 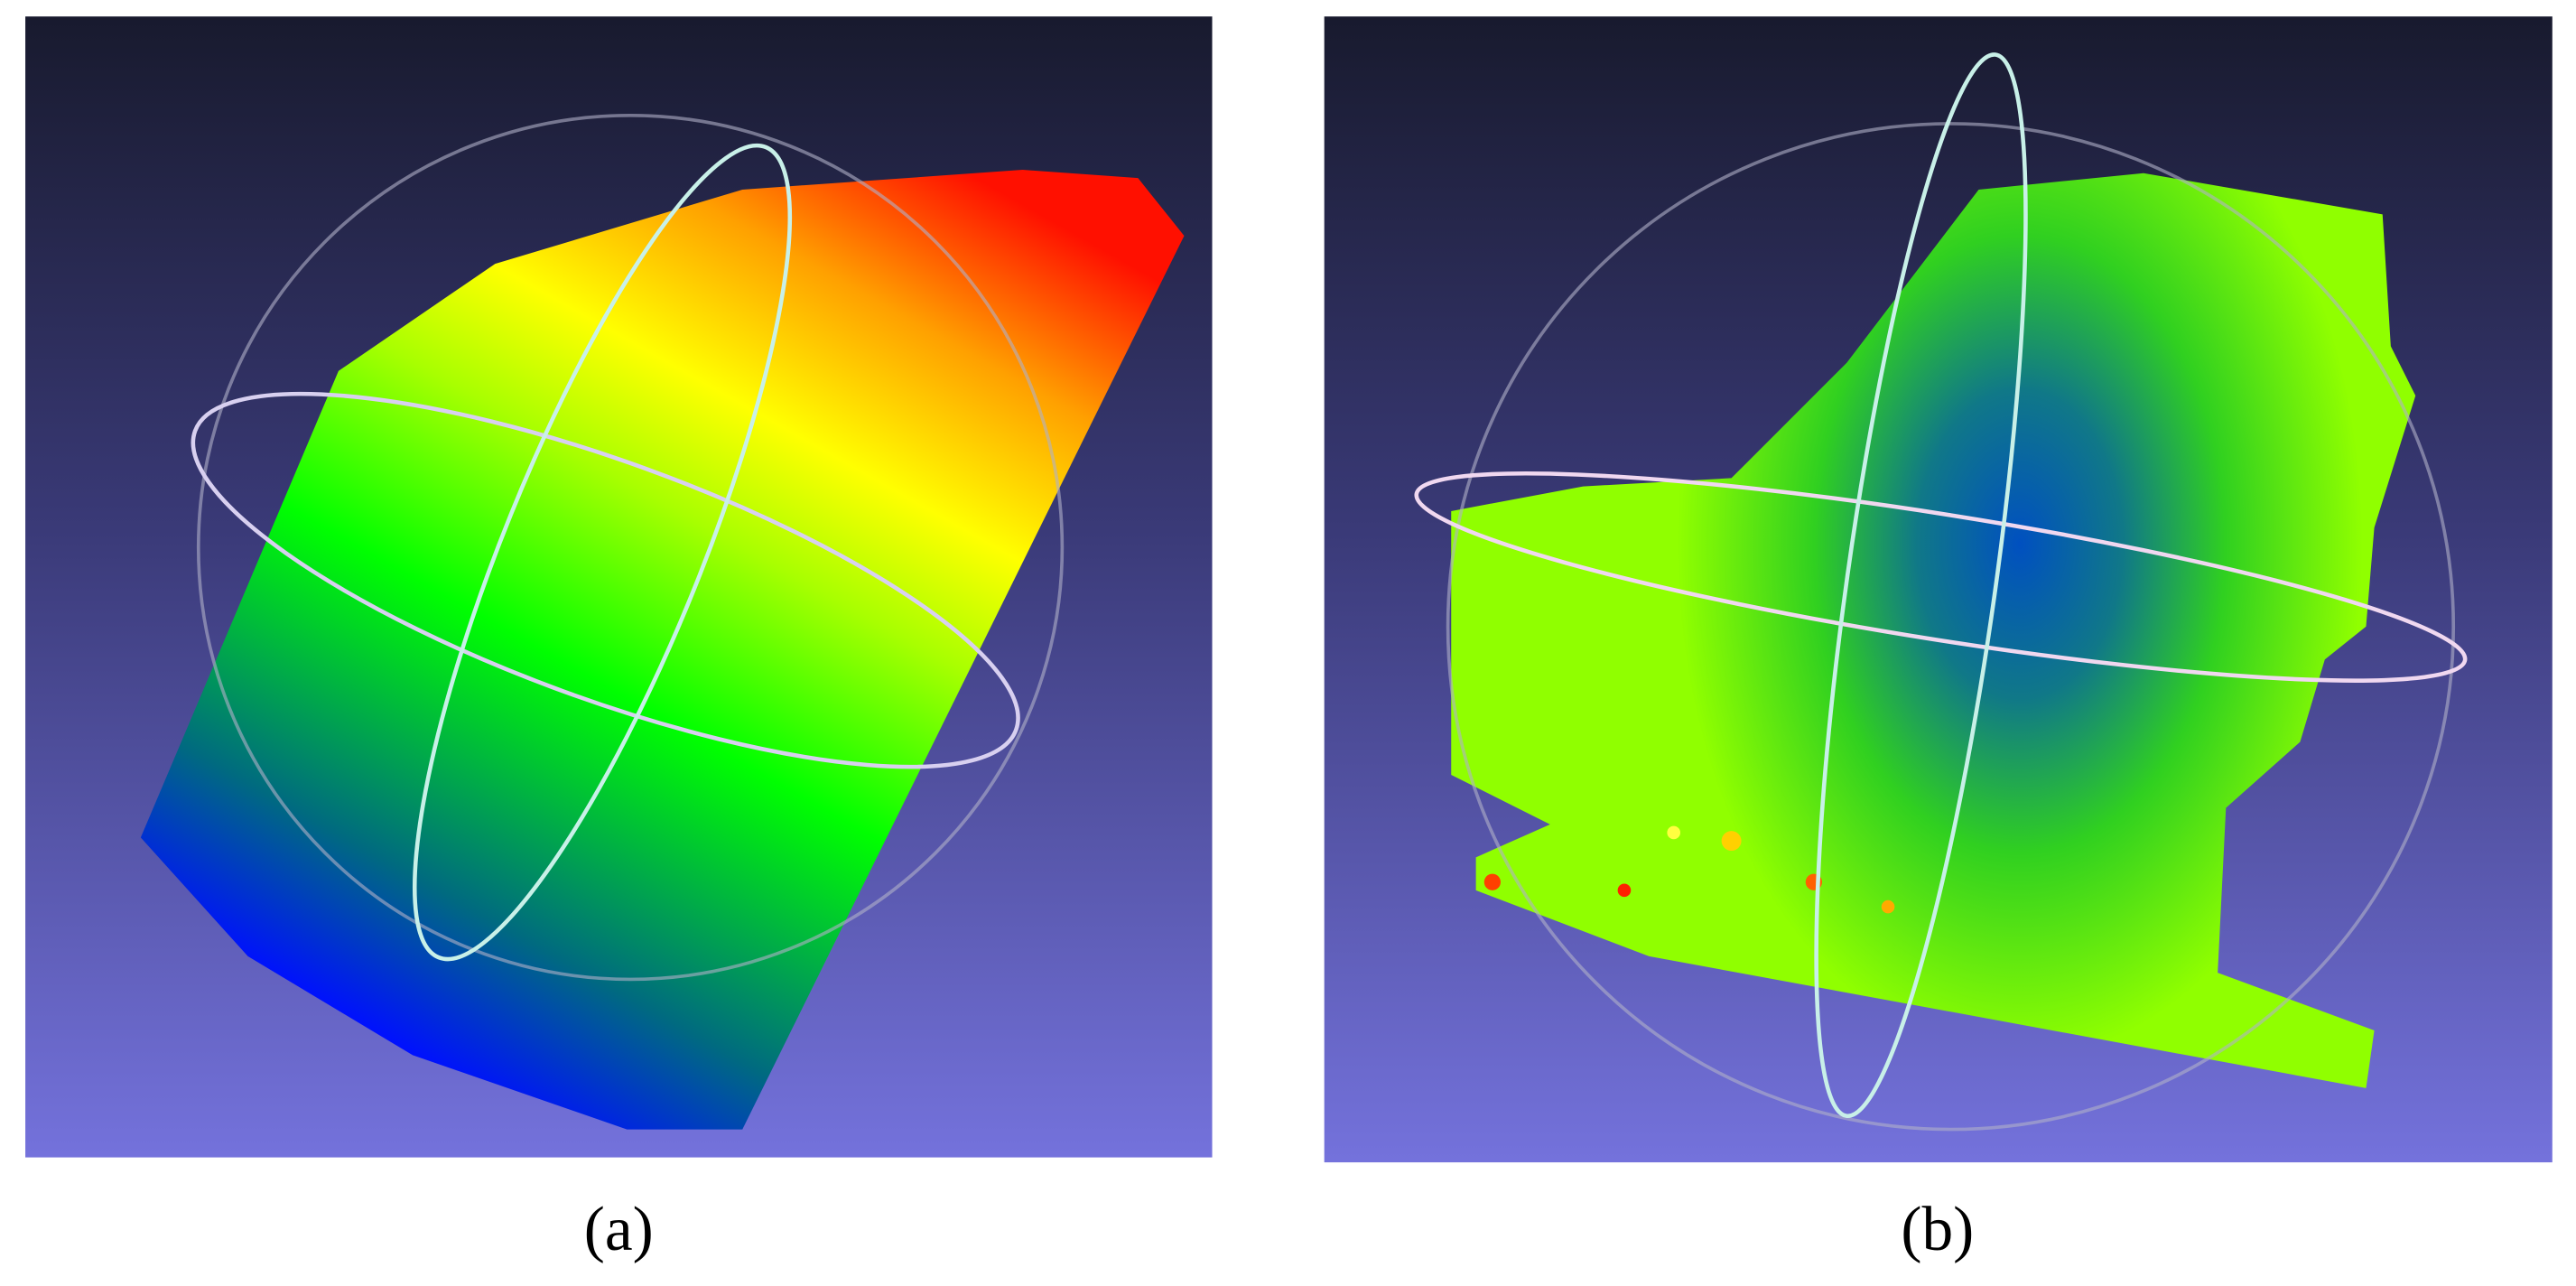 What do you see at coordinates (1937, 1229) in the screenshot?
I see `panel-label: (b)` at bounding box center [1937, 1229].